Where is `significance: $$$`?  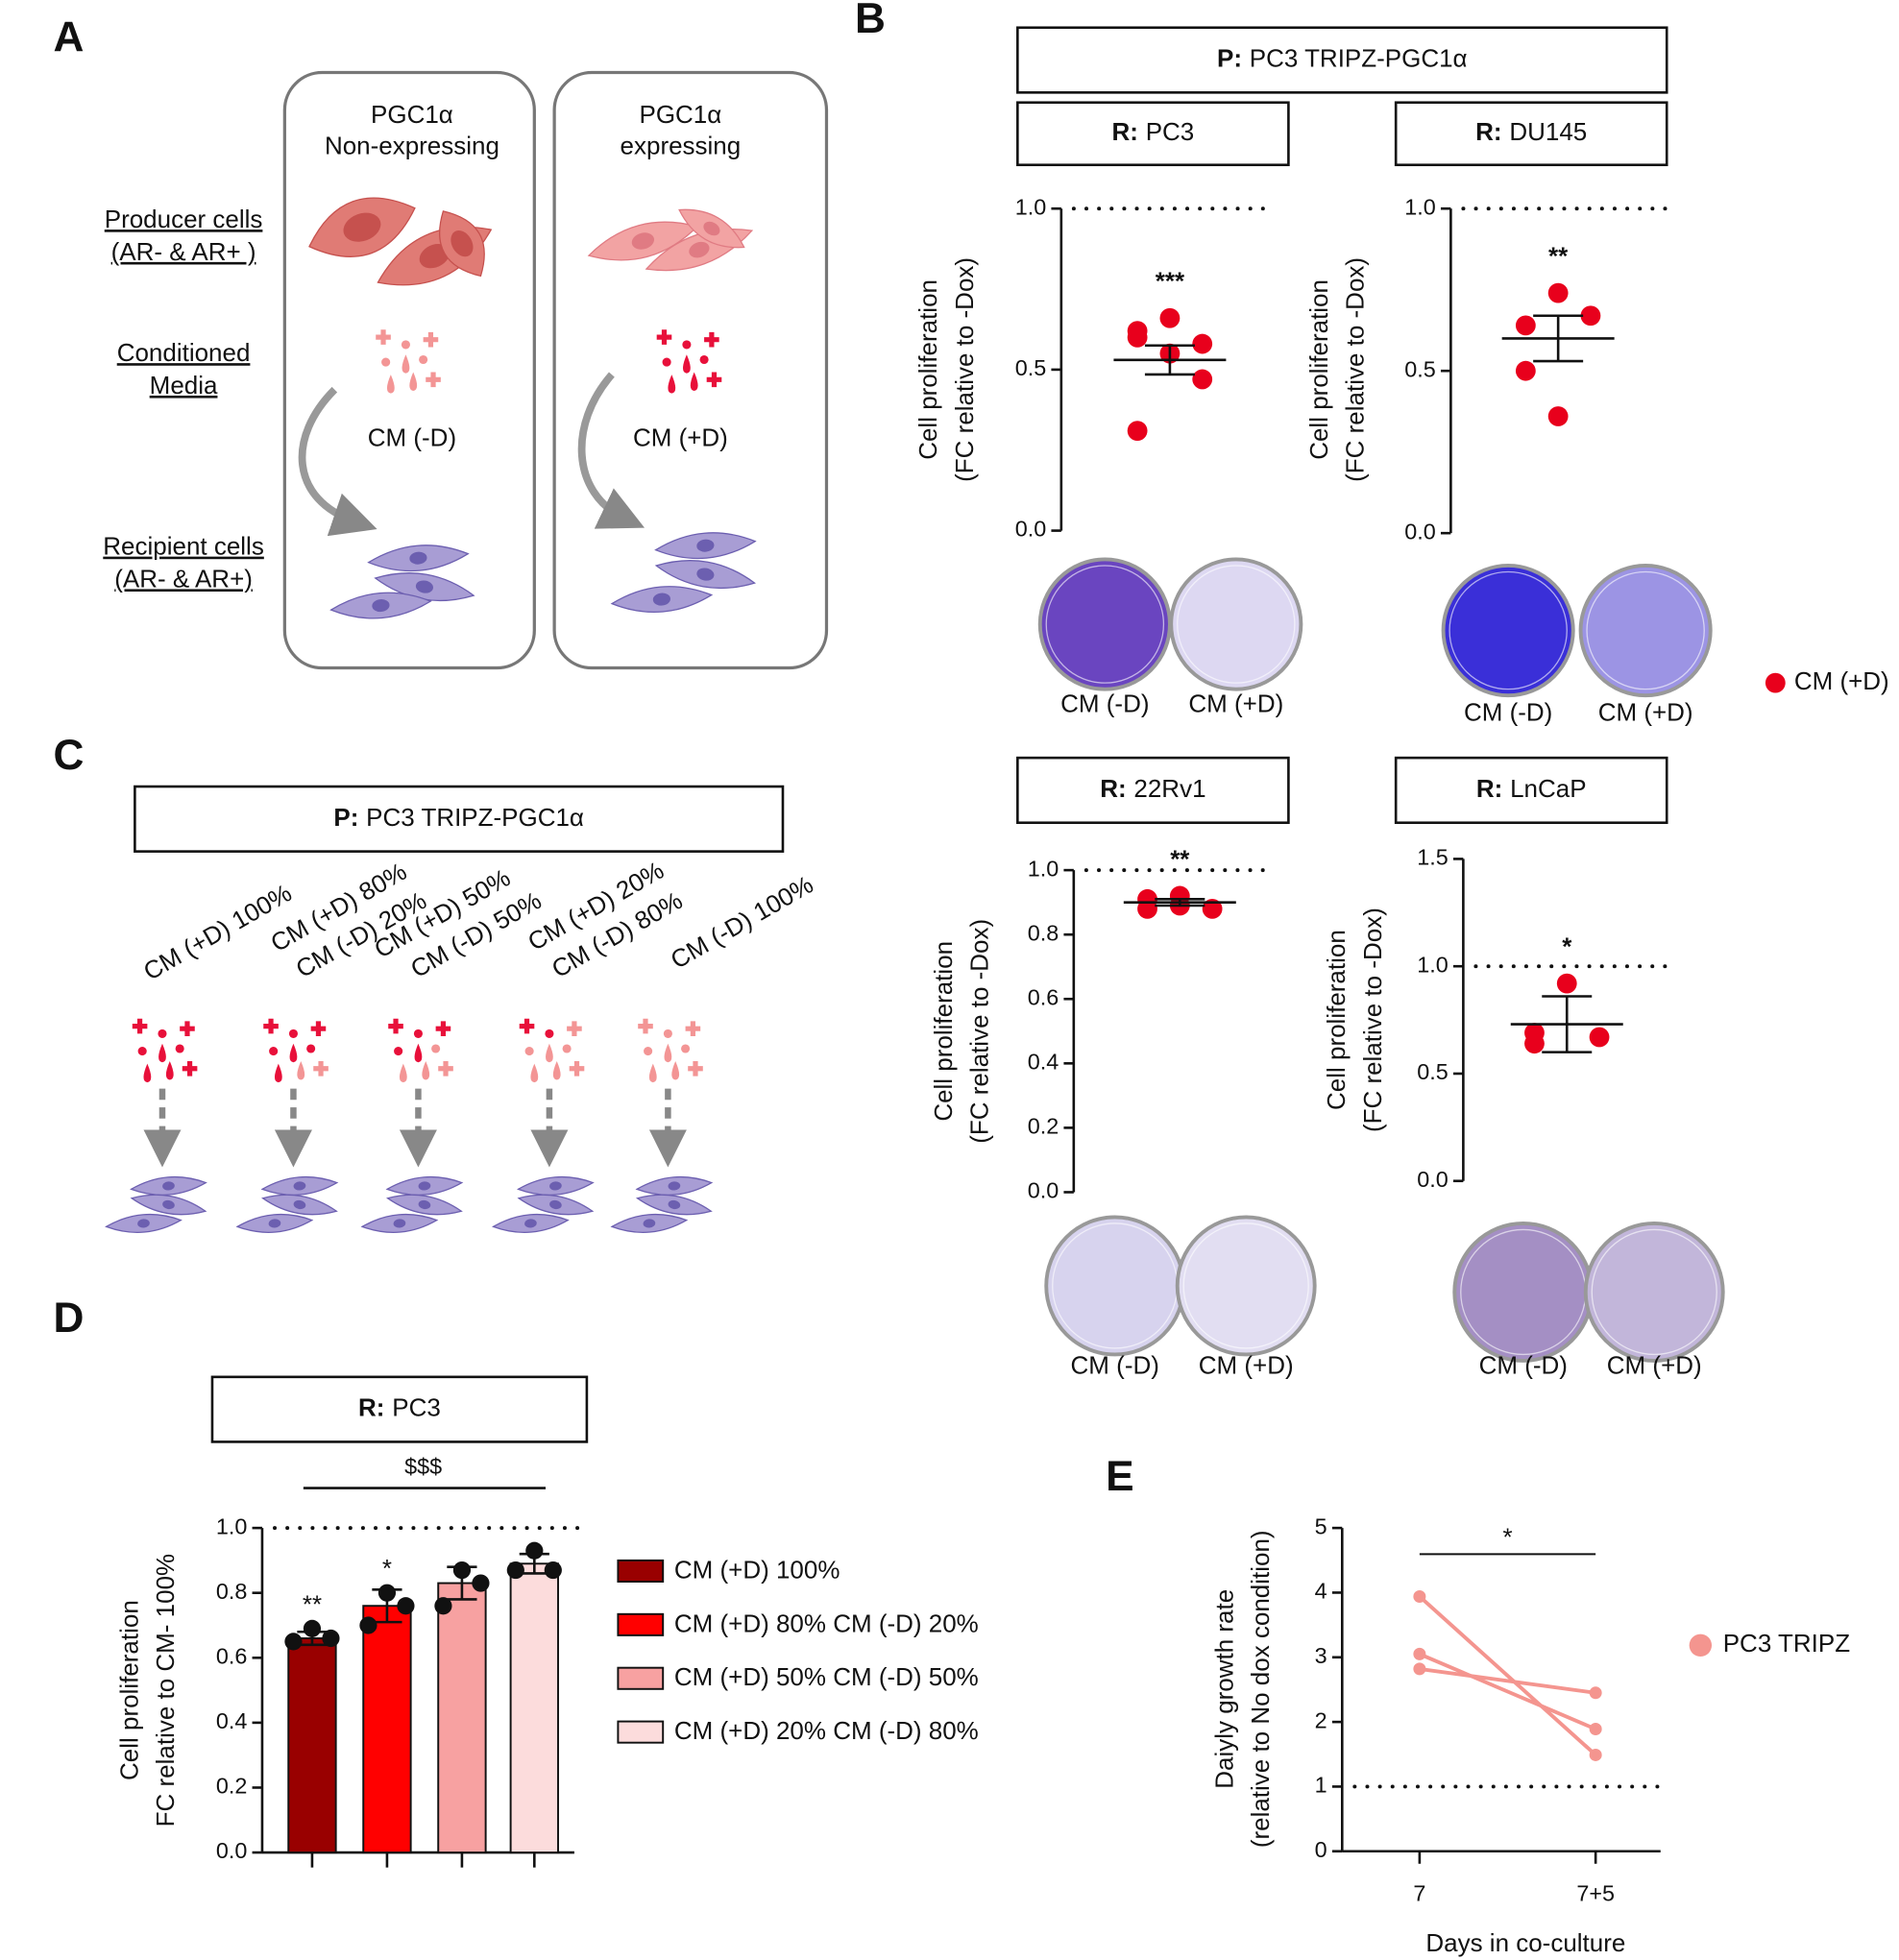 significance: $$$ is located at coordinates (423, 1466).